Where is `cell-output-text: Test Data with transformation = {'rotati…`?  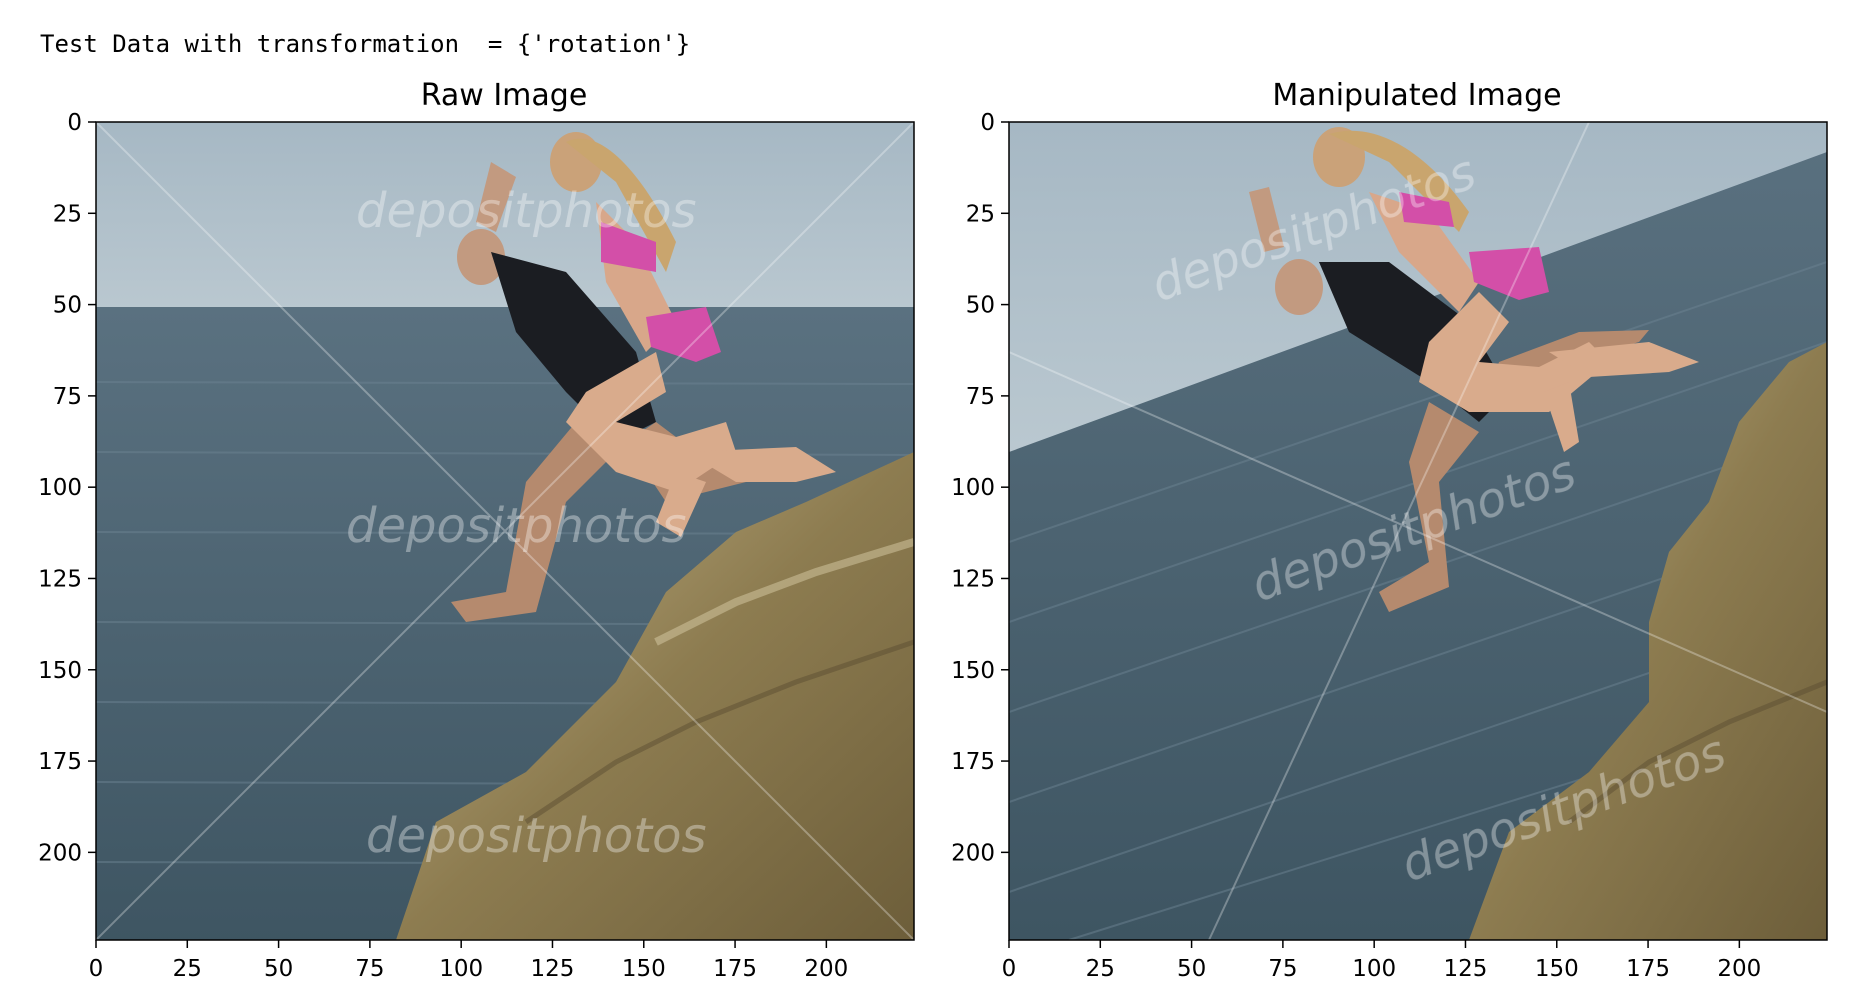 cell-output-text: Test Data with transformation = {'rotati… is located at coordinates (365, 44).